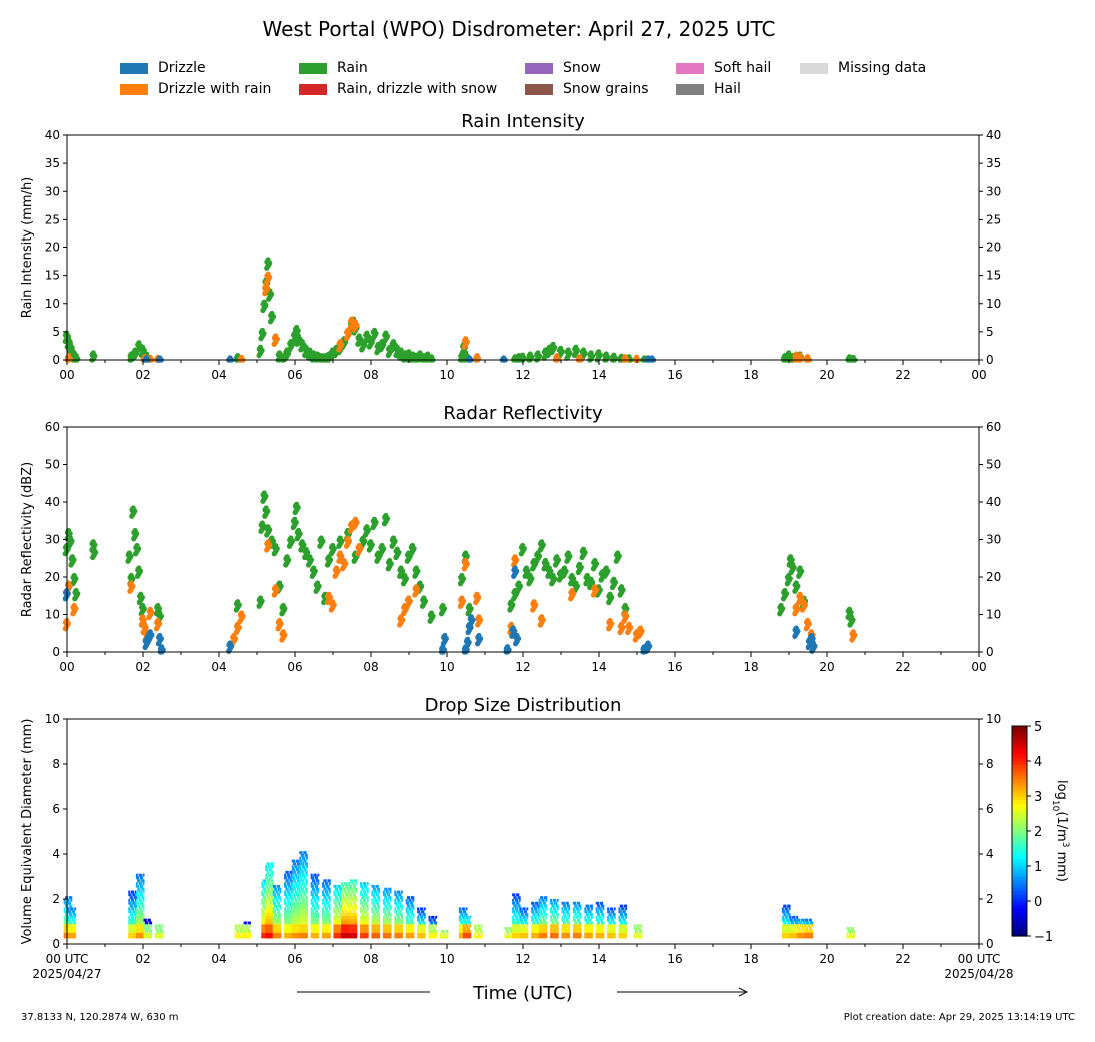 The width and height of the screenshot is (1095, 1042). I want to click on dsd-column, so click(387, 913).